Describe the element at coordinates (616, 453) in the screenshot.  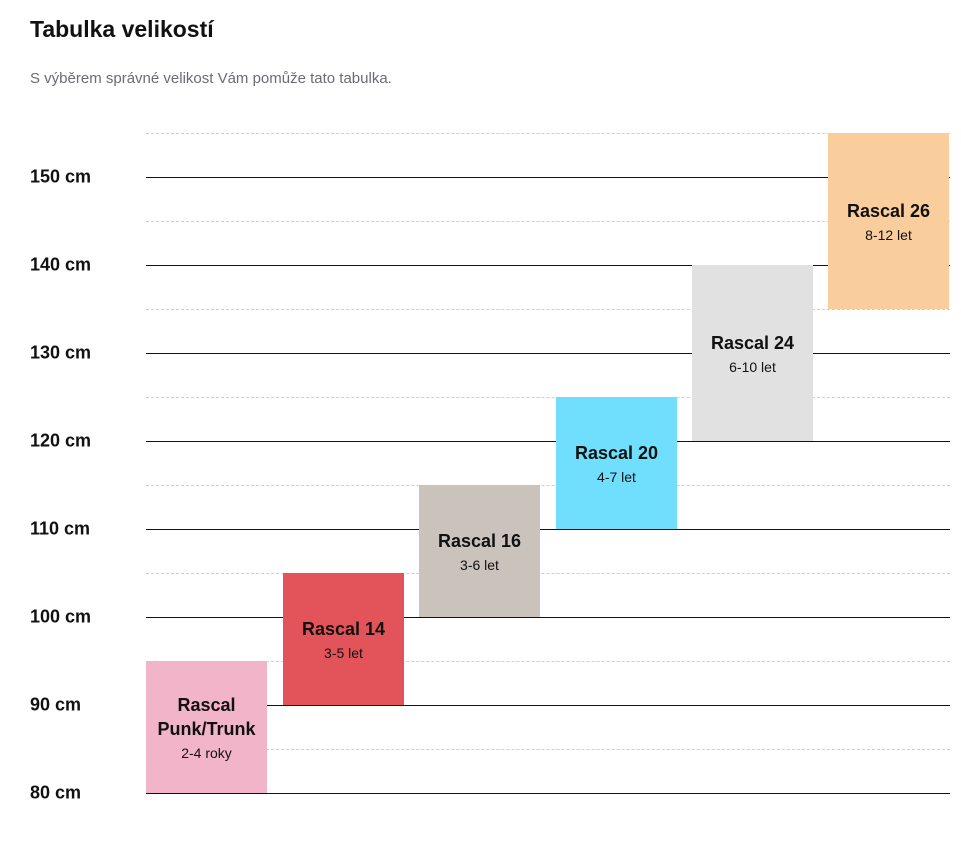
I see `bar-label: Rascal 20` at that location.